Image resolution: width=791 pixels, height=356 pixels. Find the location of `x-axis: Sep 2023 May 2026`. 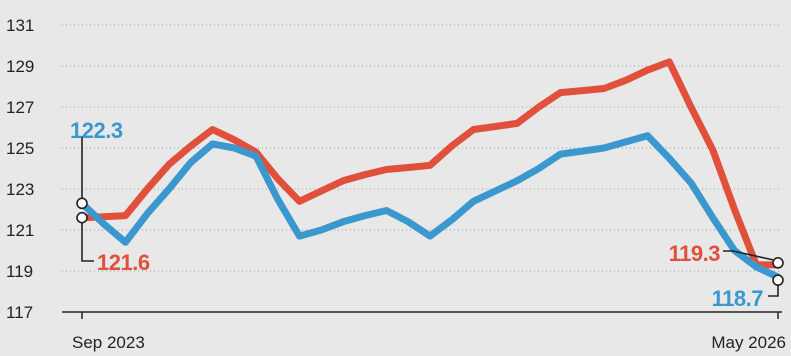

x-axis: Sep 2023 May 2026 is located at coordinates (424, 331).